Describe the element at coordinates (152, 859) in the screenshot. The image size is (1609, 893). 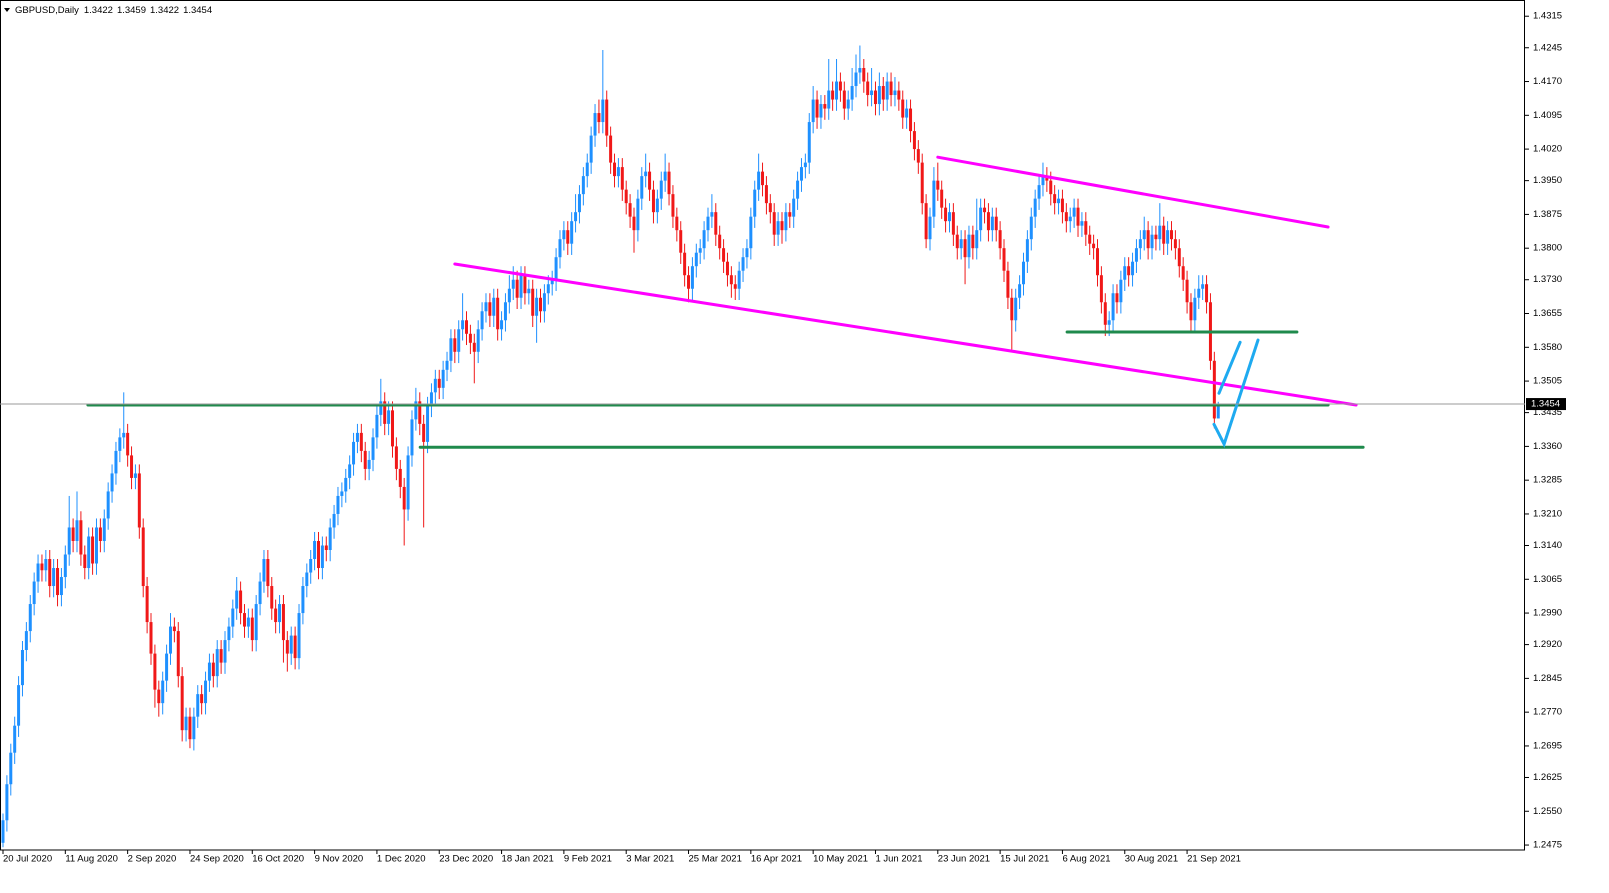
I see `x-tick-label: 2 Sep 2020` at that location.